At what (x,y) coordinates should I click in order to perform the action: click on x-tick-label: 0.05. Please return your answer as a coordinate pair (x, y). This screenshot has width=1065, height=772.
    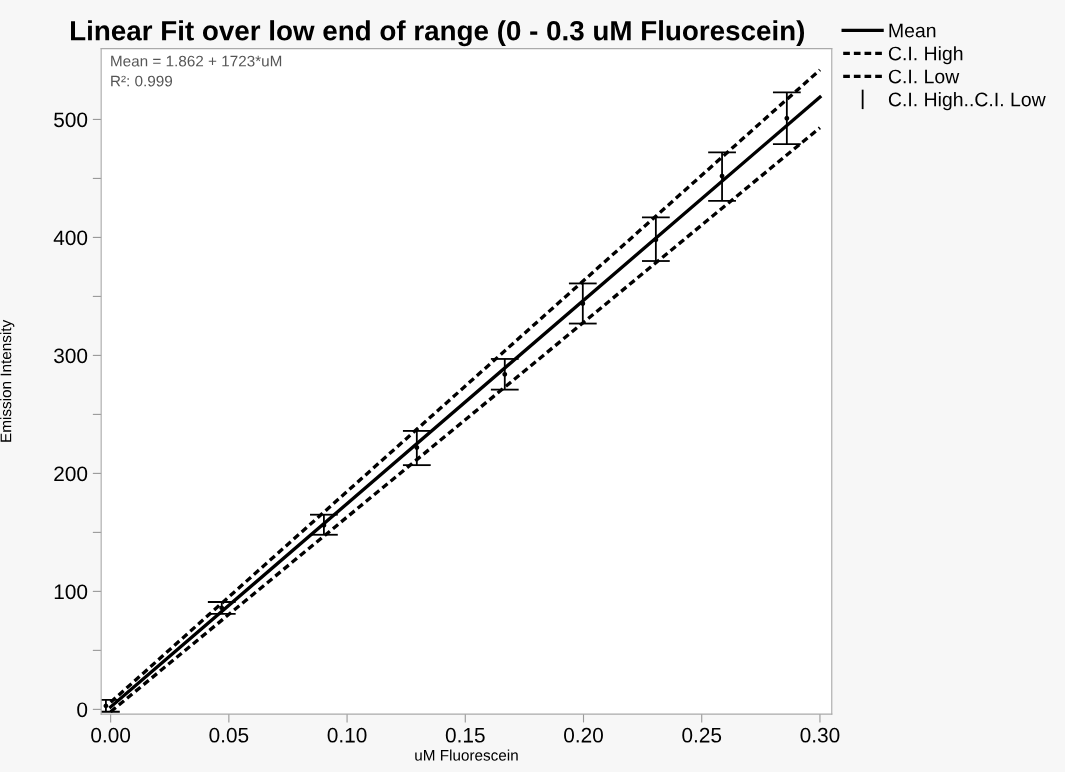
    Looking at the image, I should click on (229, 735).